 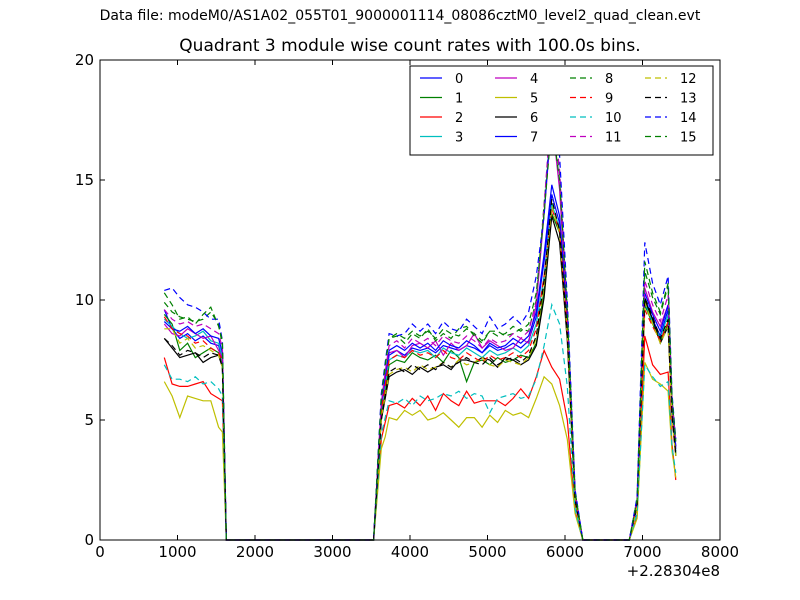 What do you see at coordinates (673, 571) in the screenshot?
I see `x-axis-offset-label: +2.28304e8` at bounding box center [673, 571].